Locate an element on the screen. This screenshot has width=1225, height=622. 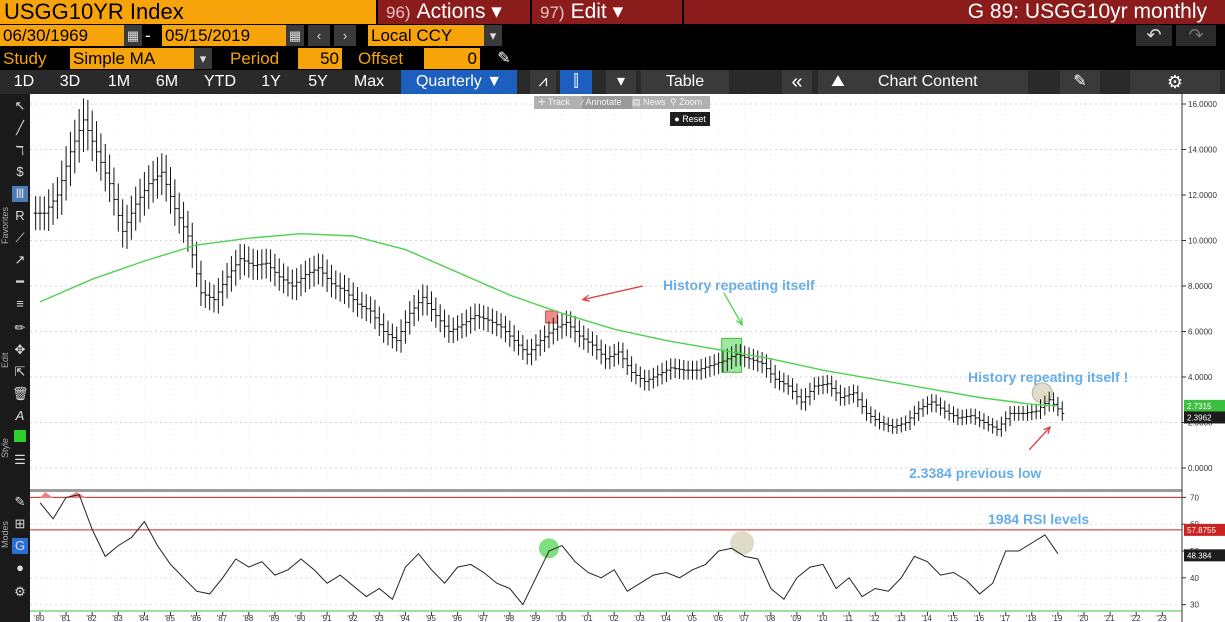
period-button-1y: 1Y is located at coordinates (271, 81).